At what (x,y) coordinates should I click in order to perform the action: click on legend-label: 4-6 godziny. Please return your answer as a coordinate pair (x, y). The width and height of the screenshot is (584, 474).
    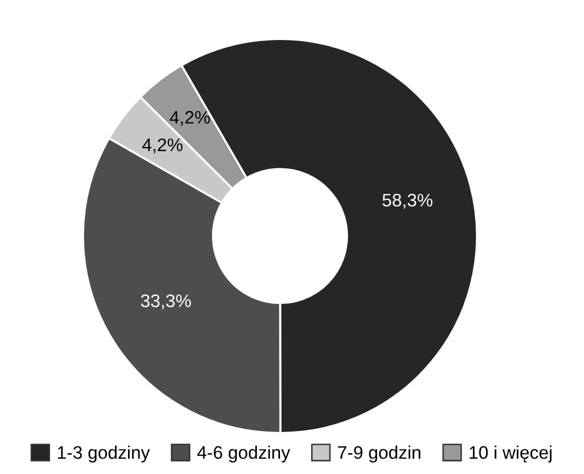
    Looking at the image, I should click on (243, 454).